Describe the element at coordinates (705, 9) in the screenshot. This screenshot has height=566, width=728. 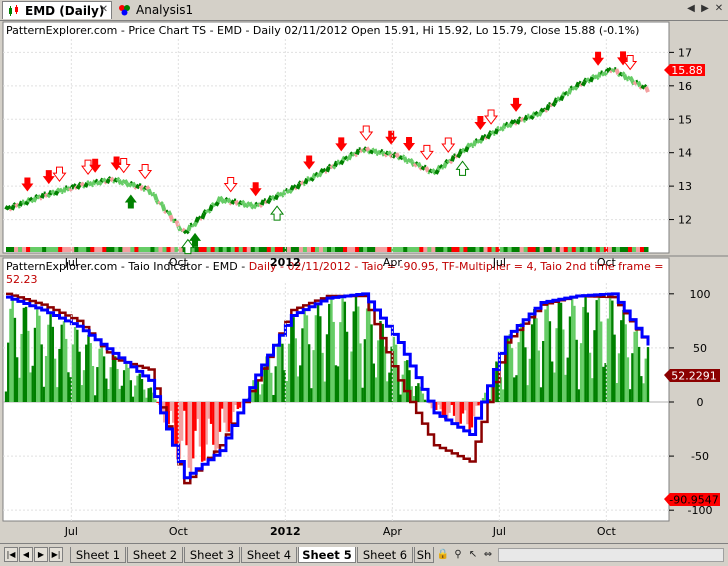
I see `scroll-tabs-right-icon: ▶` at that location.